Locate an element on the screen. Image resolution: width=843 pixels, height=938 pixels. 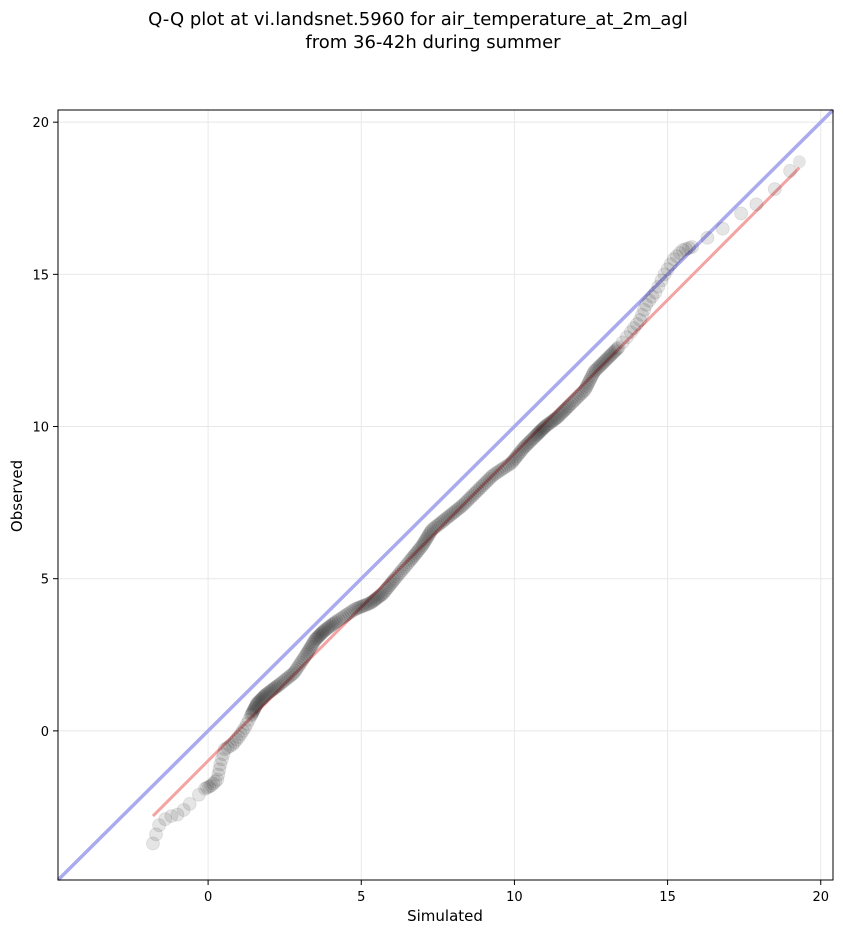
y-tick-label: 5 is located at coordinates (45, 580).